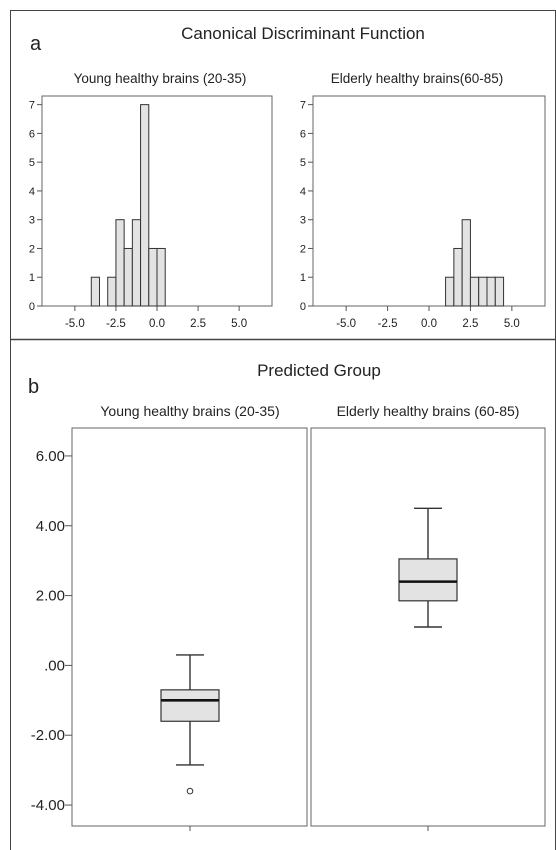 The image size is (556, 850). Describe the element at coordinates (417, 78) in the screenshot. I see `histogram-elderly-title: Elderly healthy brains(60-85)` at that location.